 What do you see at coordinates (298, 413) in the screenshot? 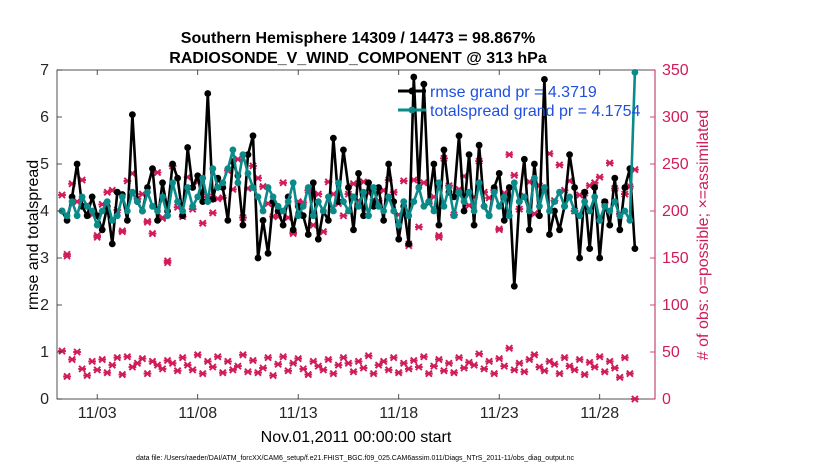
I see `x-tick-label: 11/13` at bounding box center [298, 413].